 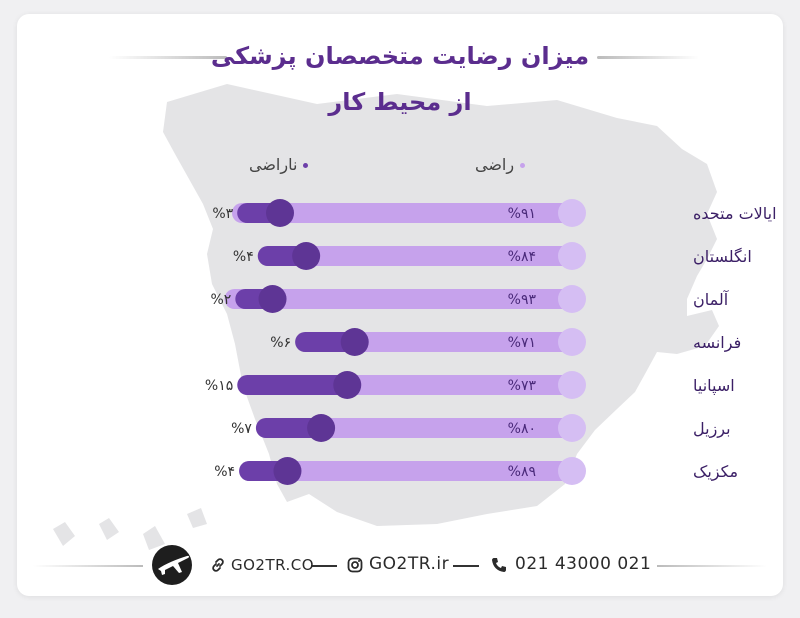 What do you see at coordinates (711, 299) in the screenshot?
I see `category-label: آلمان` at bounding box center [711, 299].